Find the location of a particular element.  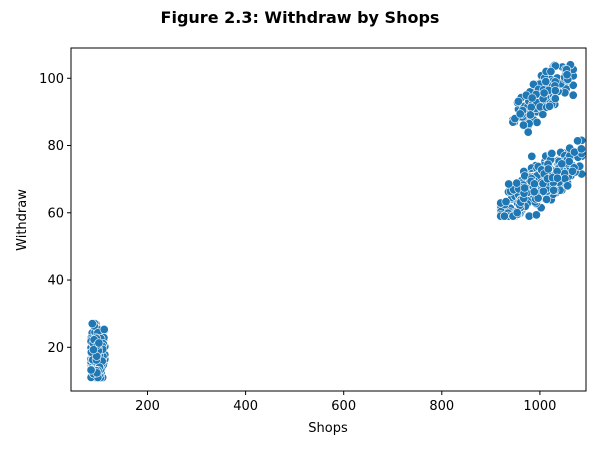

chart-title: Figure 2.3: Withdraw by Shops is located at coordinates (300, 17).